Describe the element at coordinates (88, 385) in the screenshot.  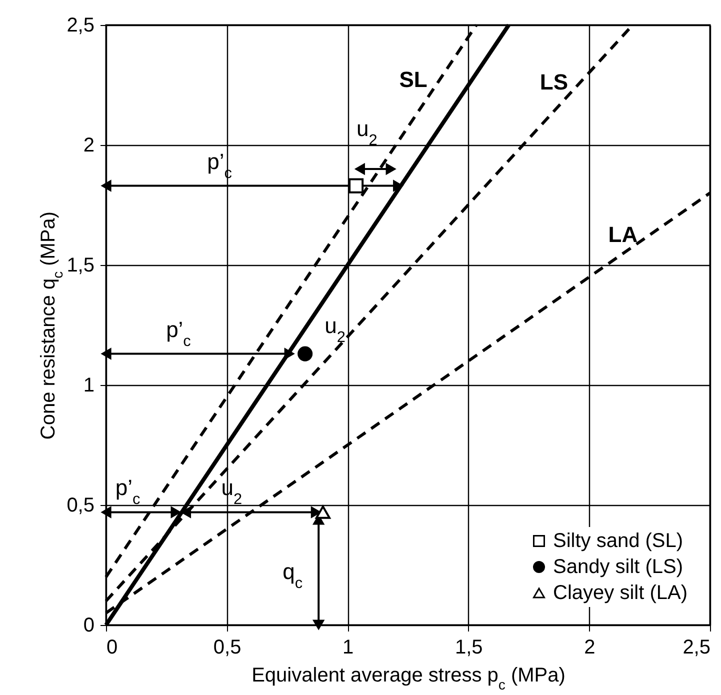
I see `y-tick-label: 1` at that location.